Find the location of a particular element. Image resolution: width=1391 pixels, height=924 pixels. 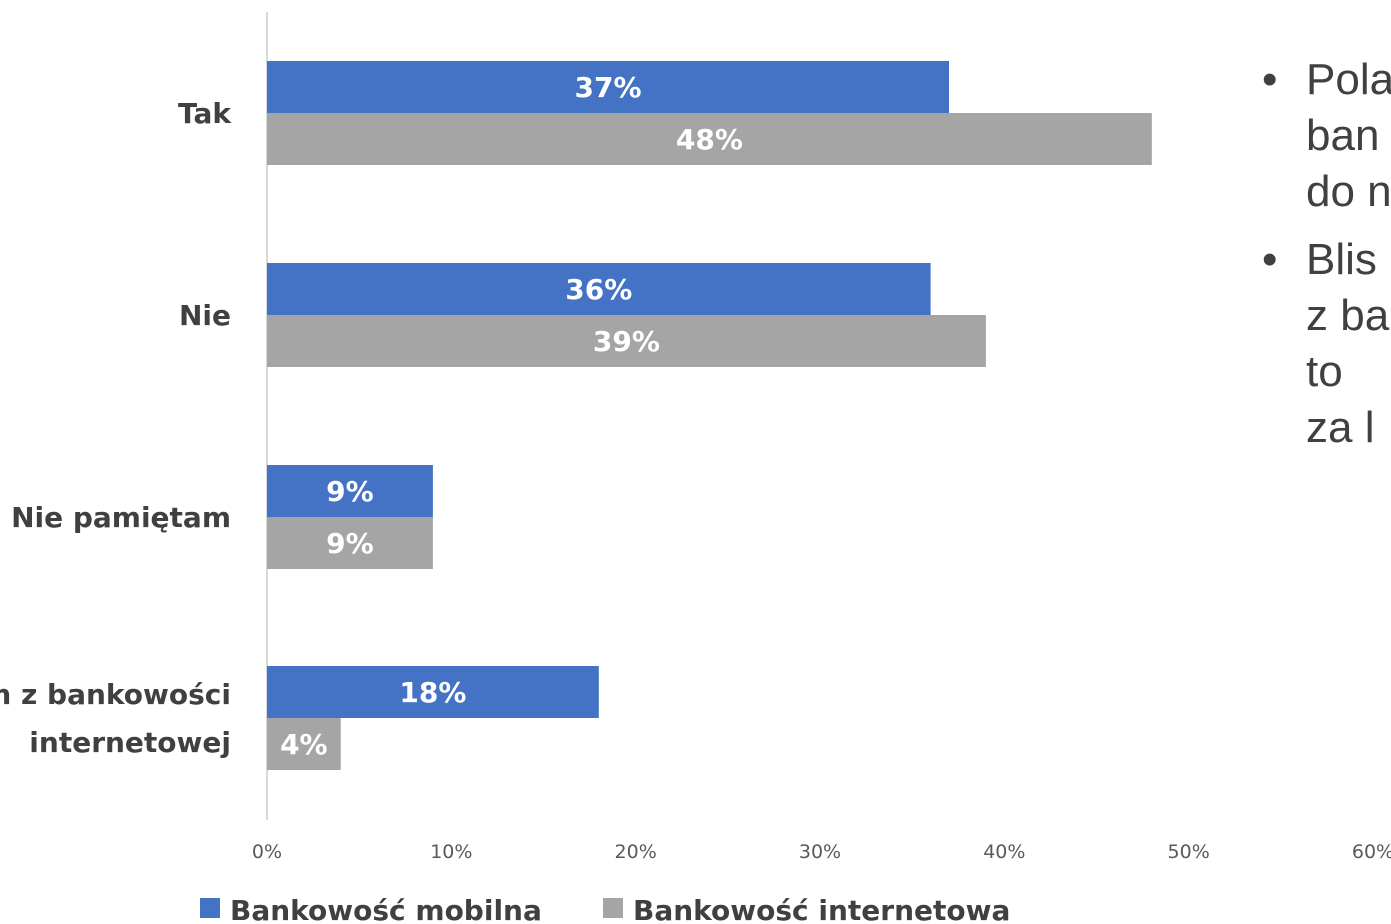

x-tick-label-0: 0% is located at coordinates (267, 852).